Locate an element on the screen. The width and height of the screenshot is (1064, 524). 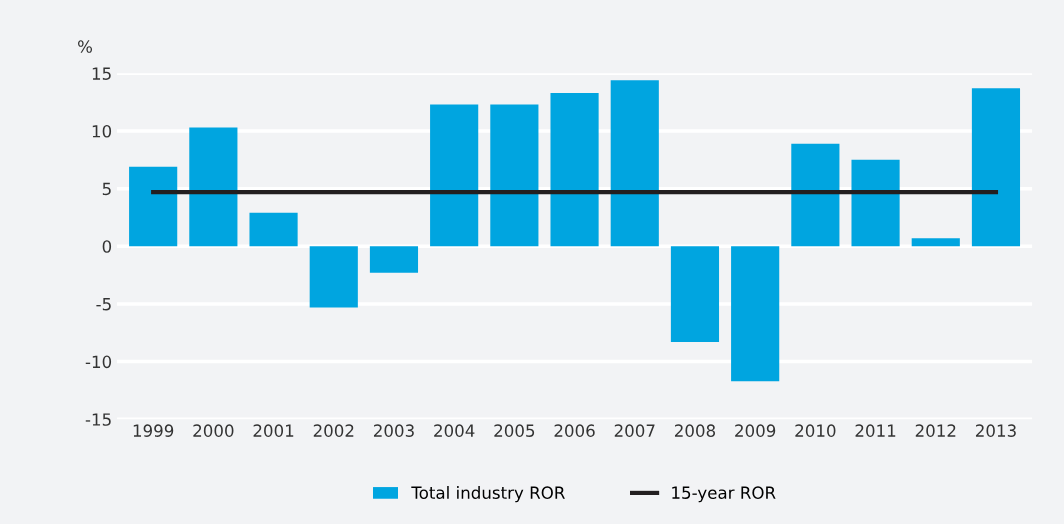
x-tick-label: 2008 is located at coordinates (695, 430).